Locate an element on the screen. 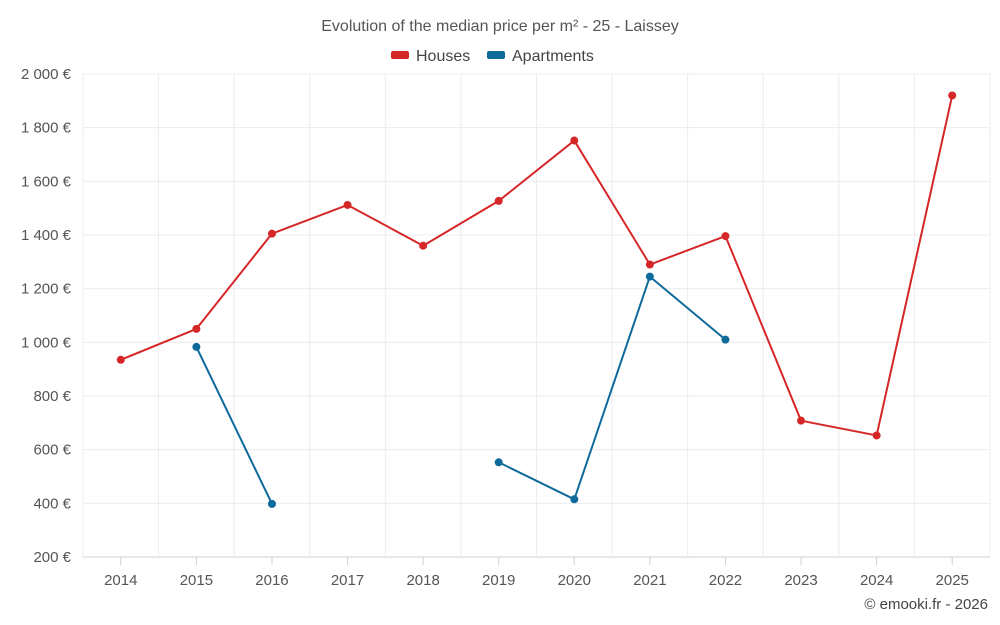 This screenshot has width=1000, height=625. y-tick-label: 400 € is located at coordinates (52, 503).